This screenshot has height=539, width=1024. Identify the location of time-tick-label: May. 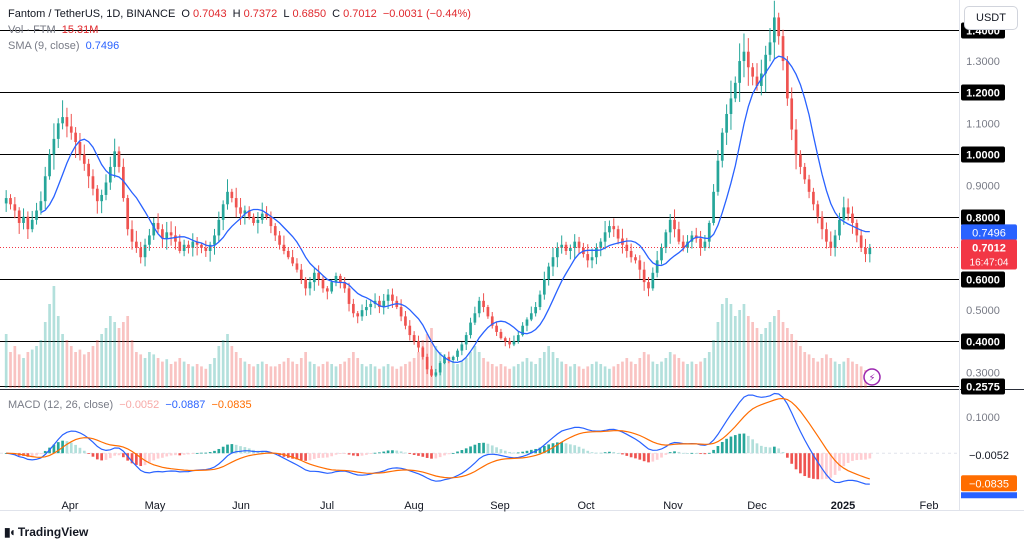
(155, 506).